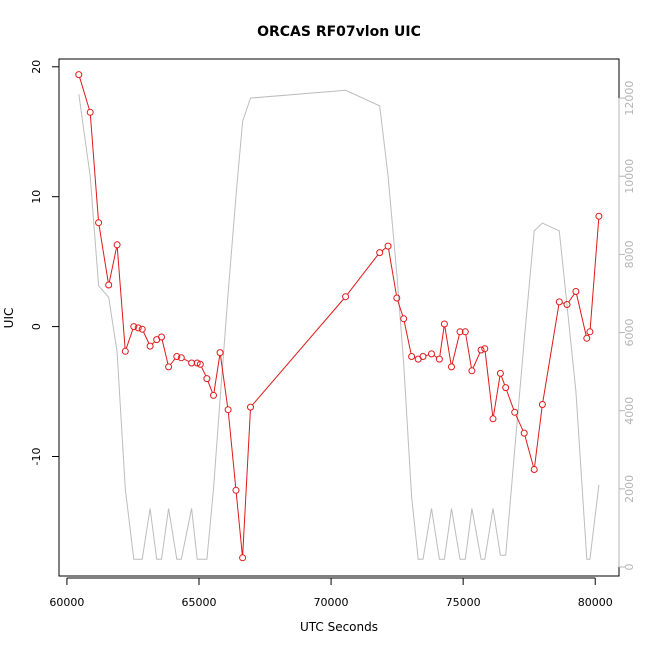 The width and height of the screenshot is (650, 650). What do you see at coordinates (629, 176) in the screenshot?
I see `y2-tick-label: 10000` at bounding box center [629, 176].